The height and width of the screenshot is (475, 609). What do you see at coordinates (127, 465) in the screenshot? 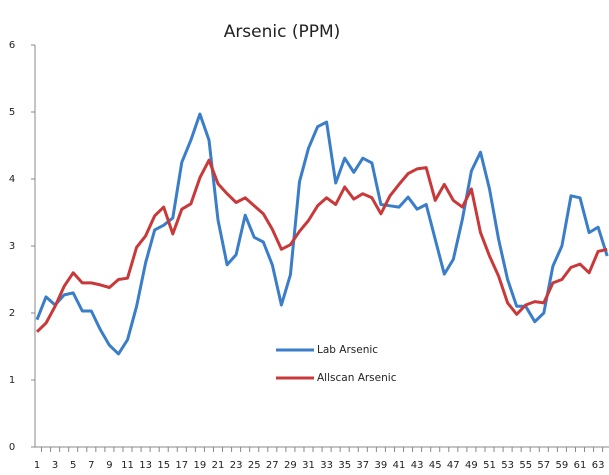
I see `x-tick-label: 11` at bounding box center [127, 465].